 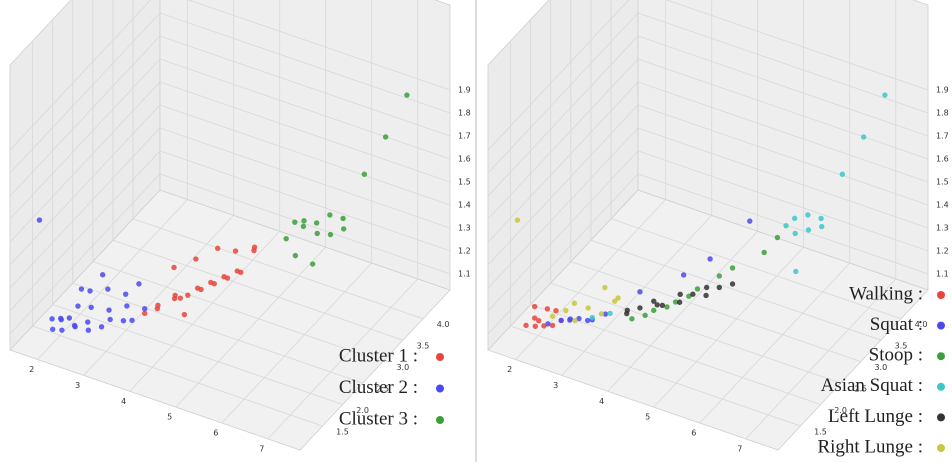 What do you see at coordinates (875, 416) in the screenshot?
I see `legend-label: Left Lunge :` at bounding box center [875, 416].